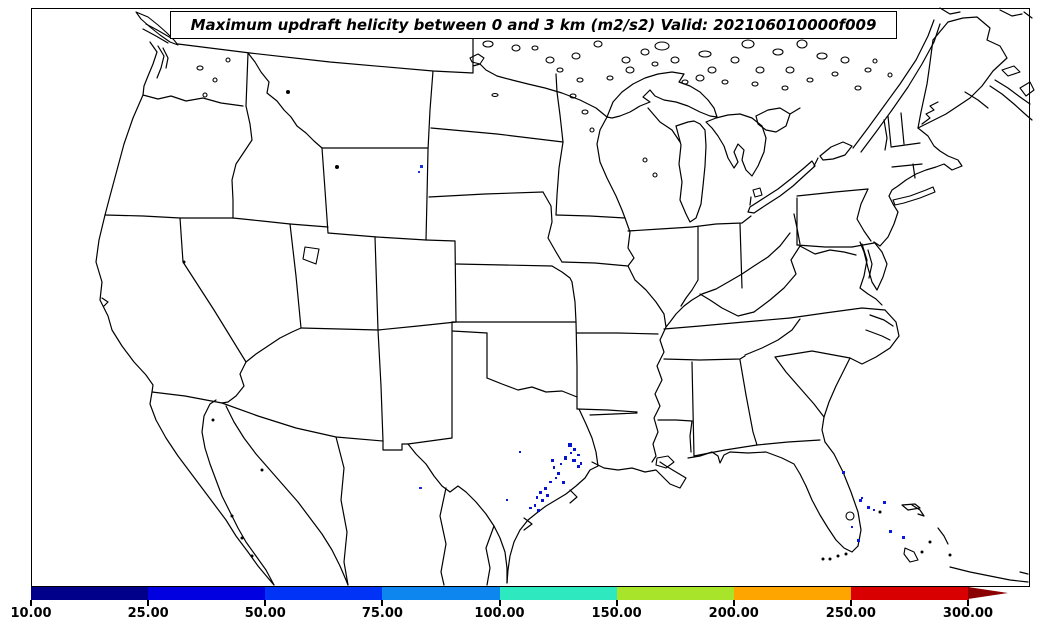  What do you see at coordinates (988, 593) in the screenshot?
I see `colorbar-overflow-arrow` at bounding box center [988, 593].